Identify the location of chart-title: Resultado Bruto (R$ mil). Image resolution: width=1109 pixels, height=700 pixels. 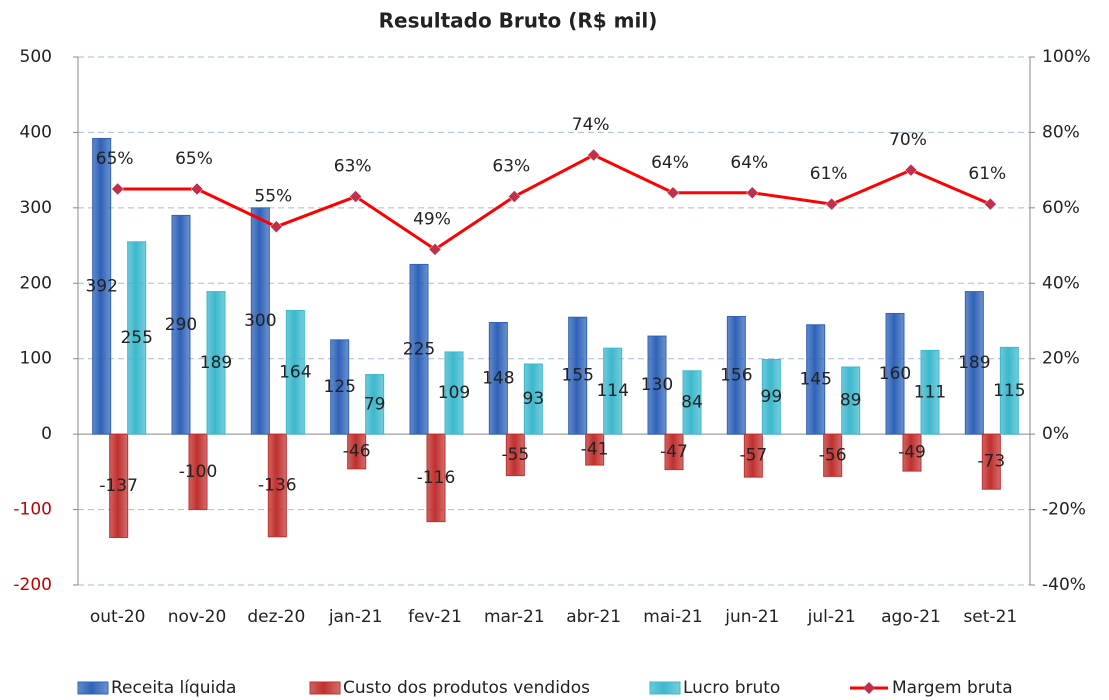
(518, 21).